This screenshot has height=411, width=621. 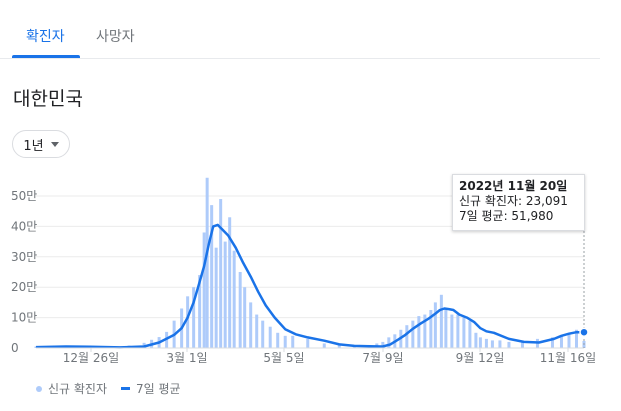 What do you see at coordinates (15, 348) in the screenshot?
I see `y-tick-label: 0` at bounding box center [15, 348].